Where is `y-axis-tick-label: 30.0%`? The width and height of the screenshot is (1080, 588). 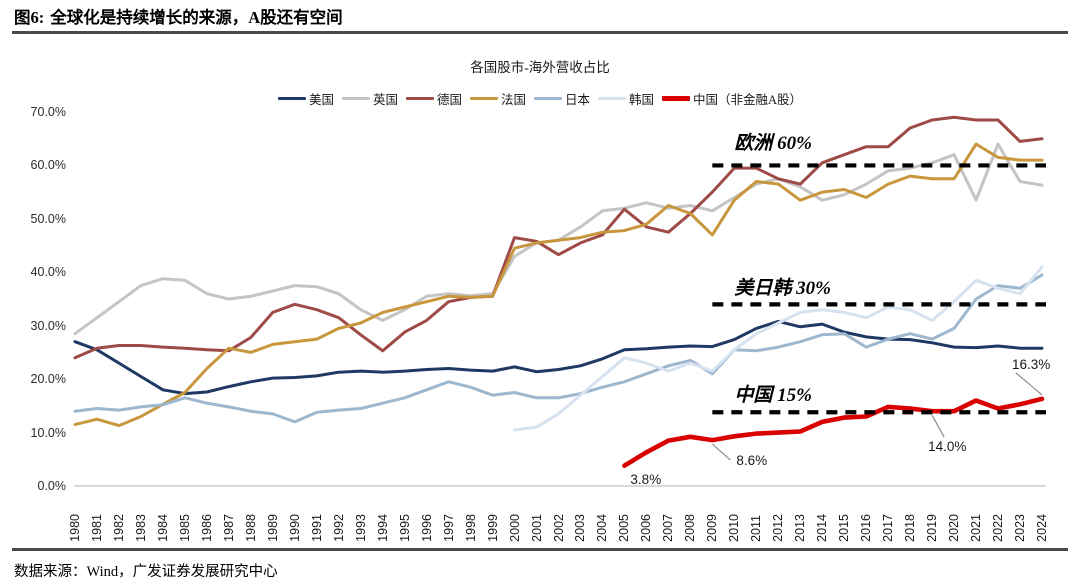 y-axis-tick-label: 30.0% is located at coordinates (48, 325).